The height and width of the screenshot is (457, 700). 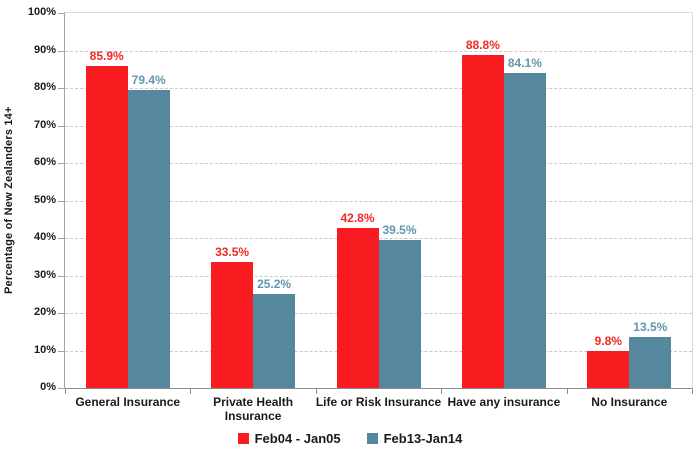 What do you see at coordinates (48, 387) in the screenshot?
I see `y-tick-label: 0%` at bounding box center [48, 387].